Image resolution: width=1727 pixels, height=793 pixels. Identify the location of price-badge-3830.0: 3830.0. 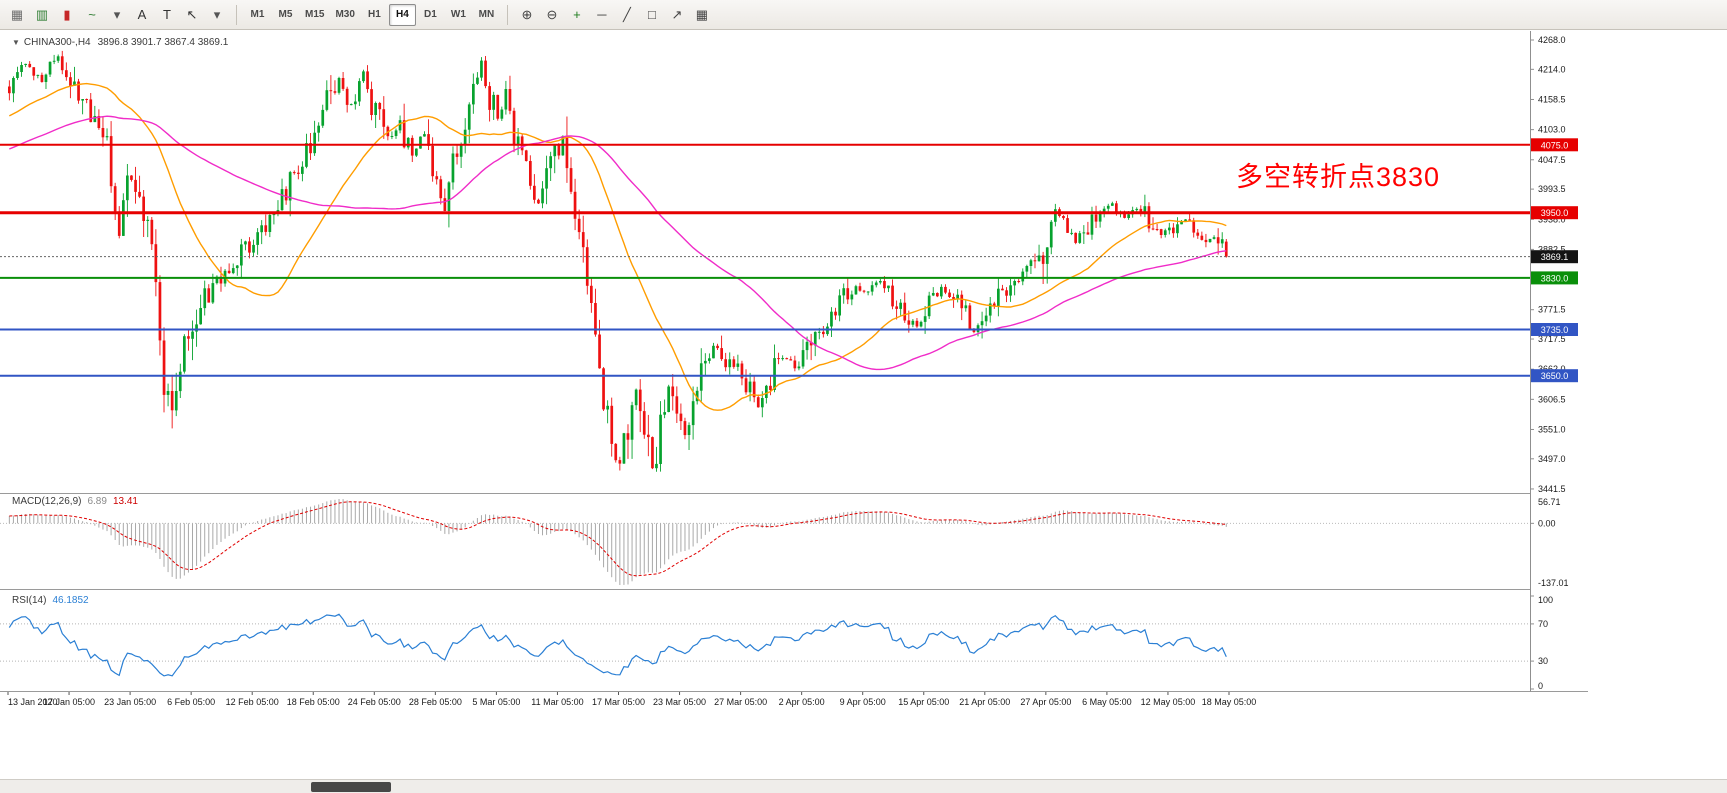
(1554, 278).